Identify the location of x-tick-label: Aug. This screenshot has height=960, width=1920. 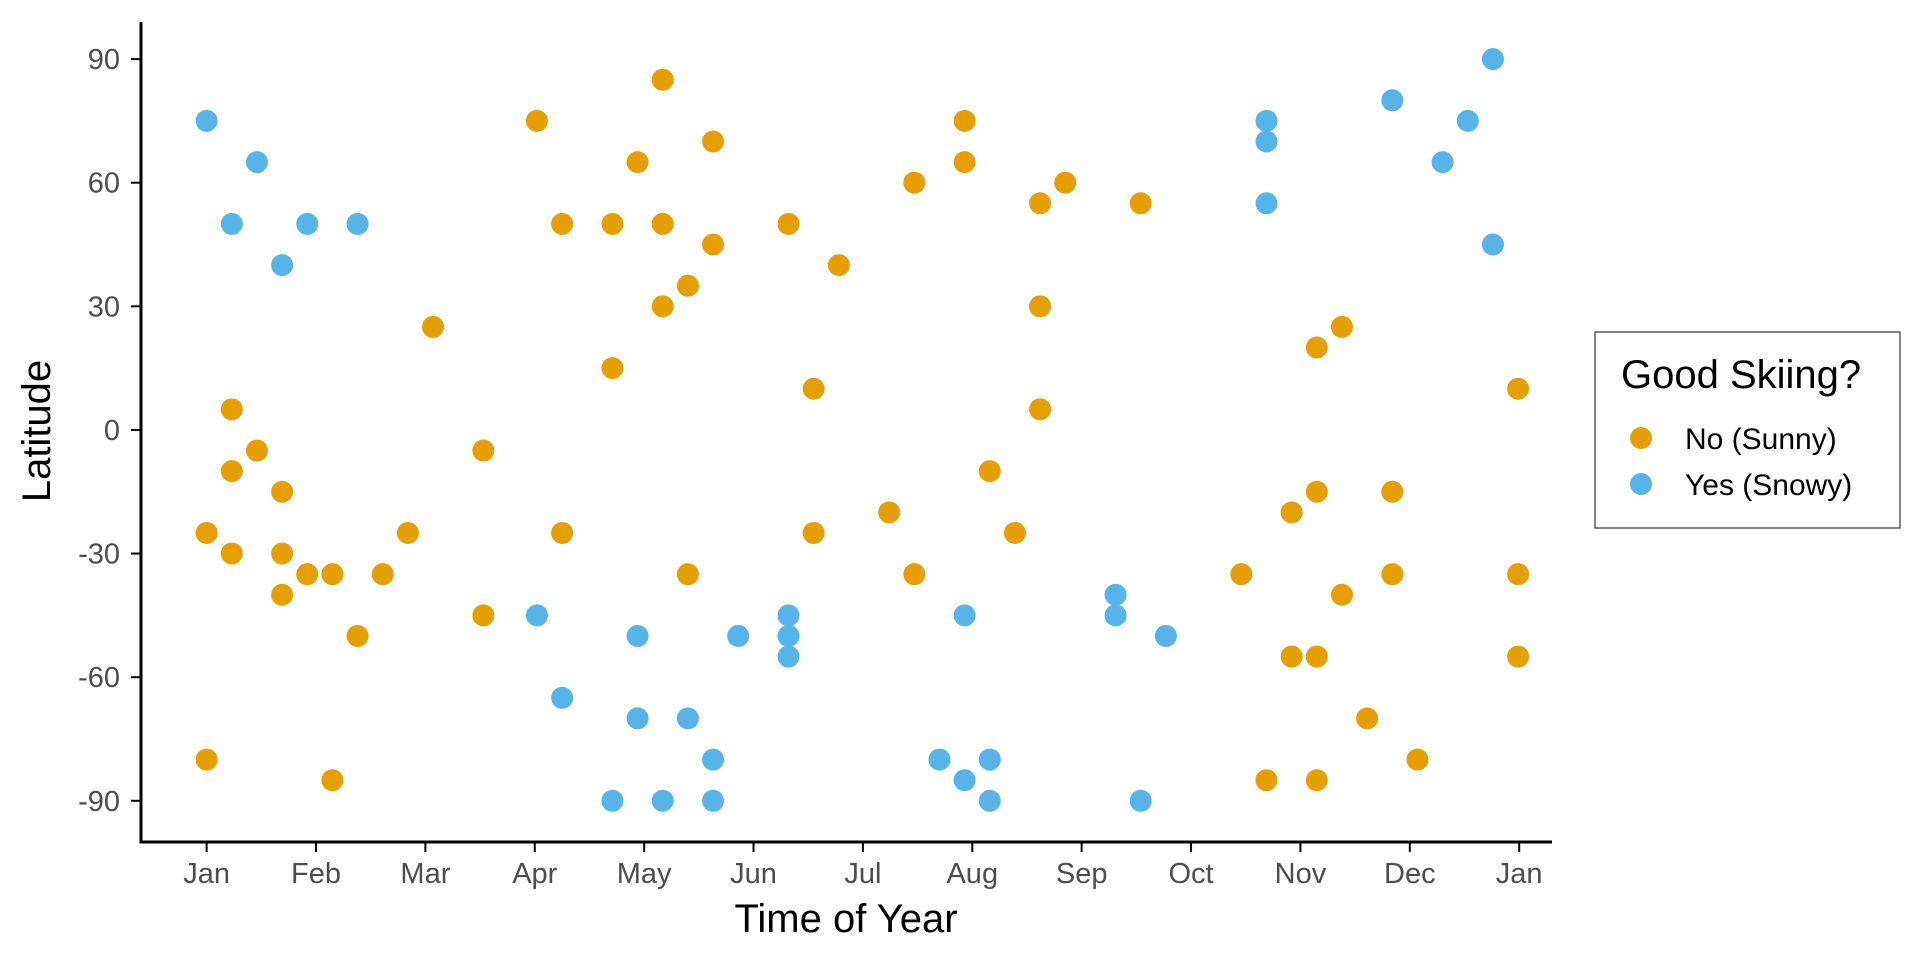
(972, 874).